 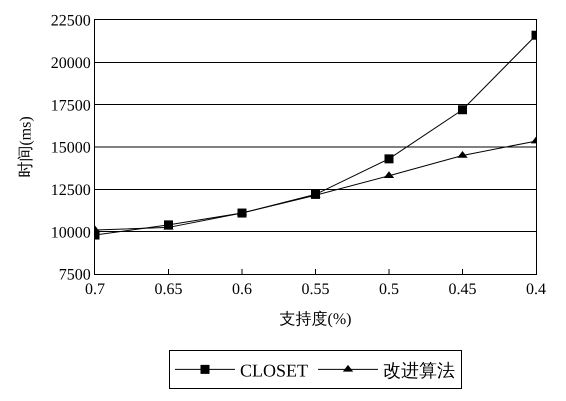 What do you see at coordinates (70, 233) in the screenshot?
I see `y-tick-label: 10000` at bounding box center [70, 233].